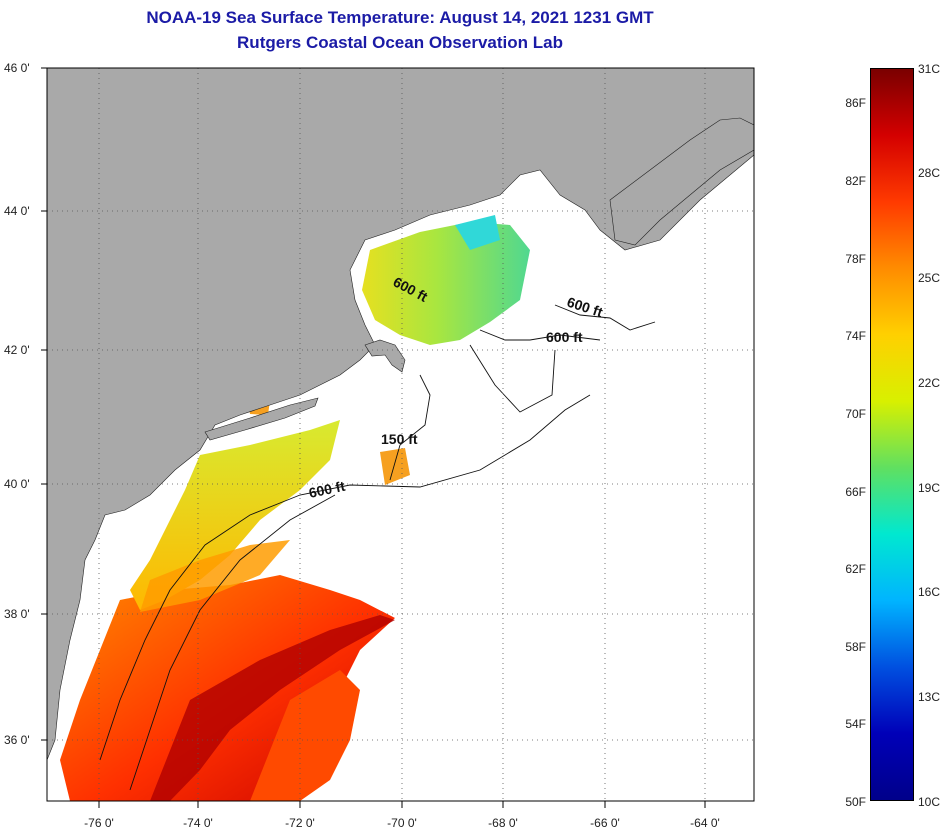 The image size is (952, 832). I want to click on colorbar-label-54f: 54F, so click(855, 724).